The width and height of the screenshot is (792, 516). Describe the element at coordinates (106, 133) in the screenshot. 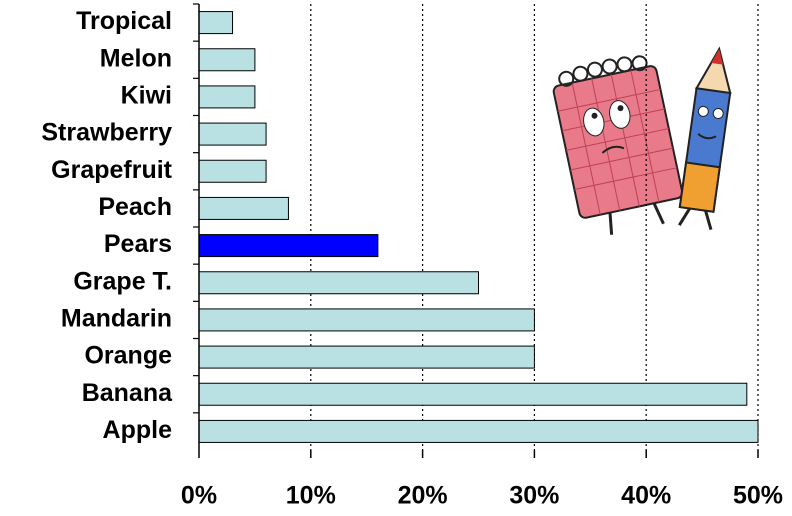

I see `y-tick-label: Strawberry` at that location.